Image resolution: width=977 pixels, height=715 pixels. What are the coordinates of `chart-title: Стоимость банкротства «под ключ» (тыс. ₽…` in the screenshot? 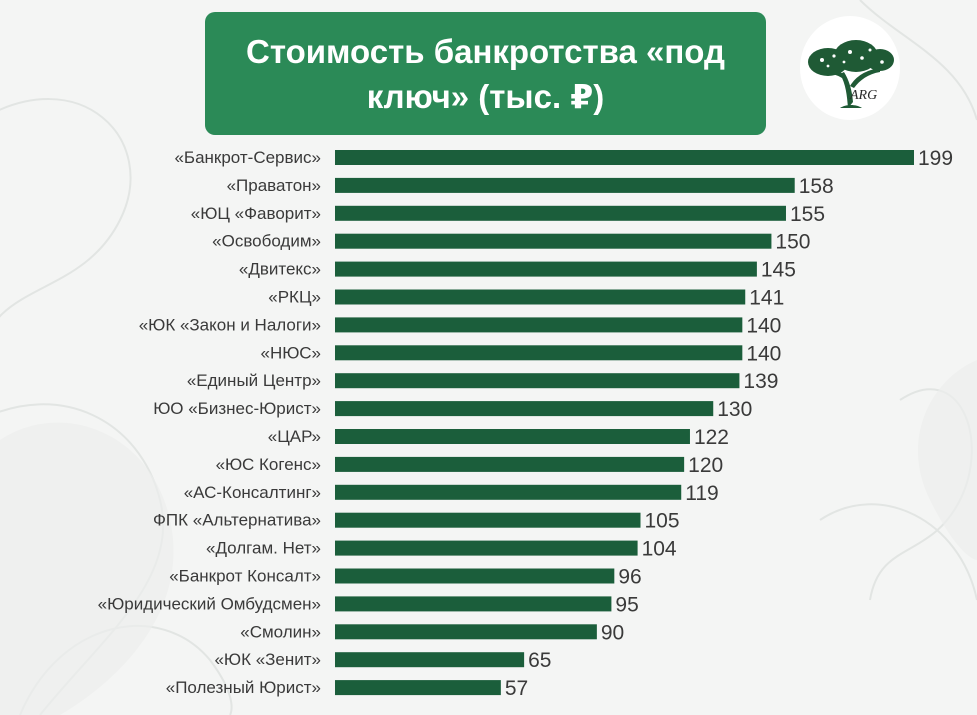 It's located at (485, 73).